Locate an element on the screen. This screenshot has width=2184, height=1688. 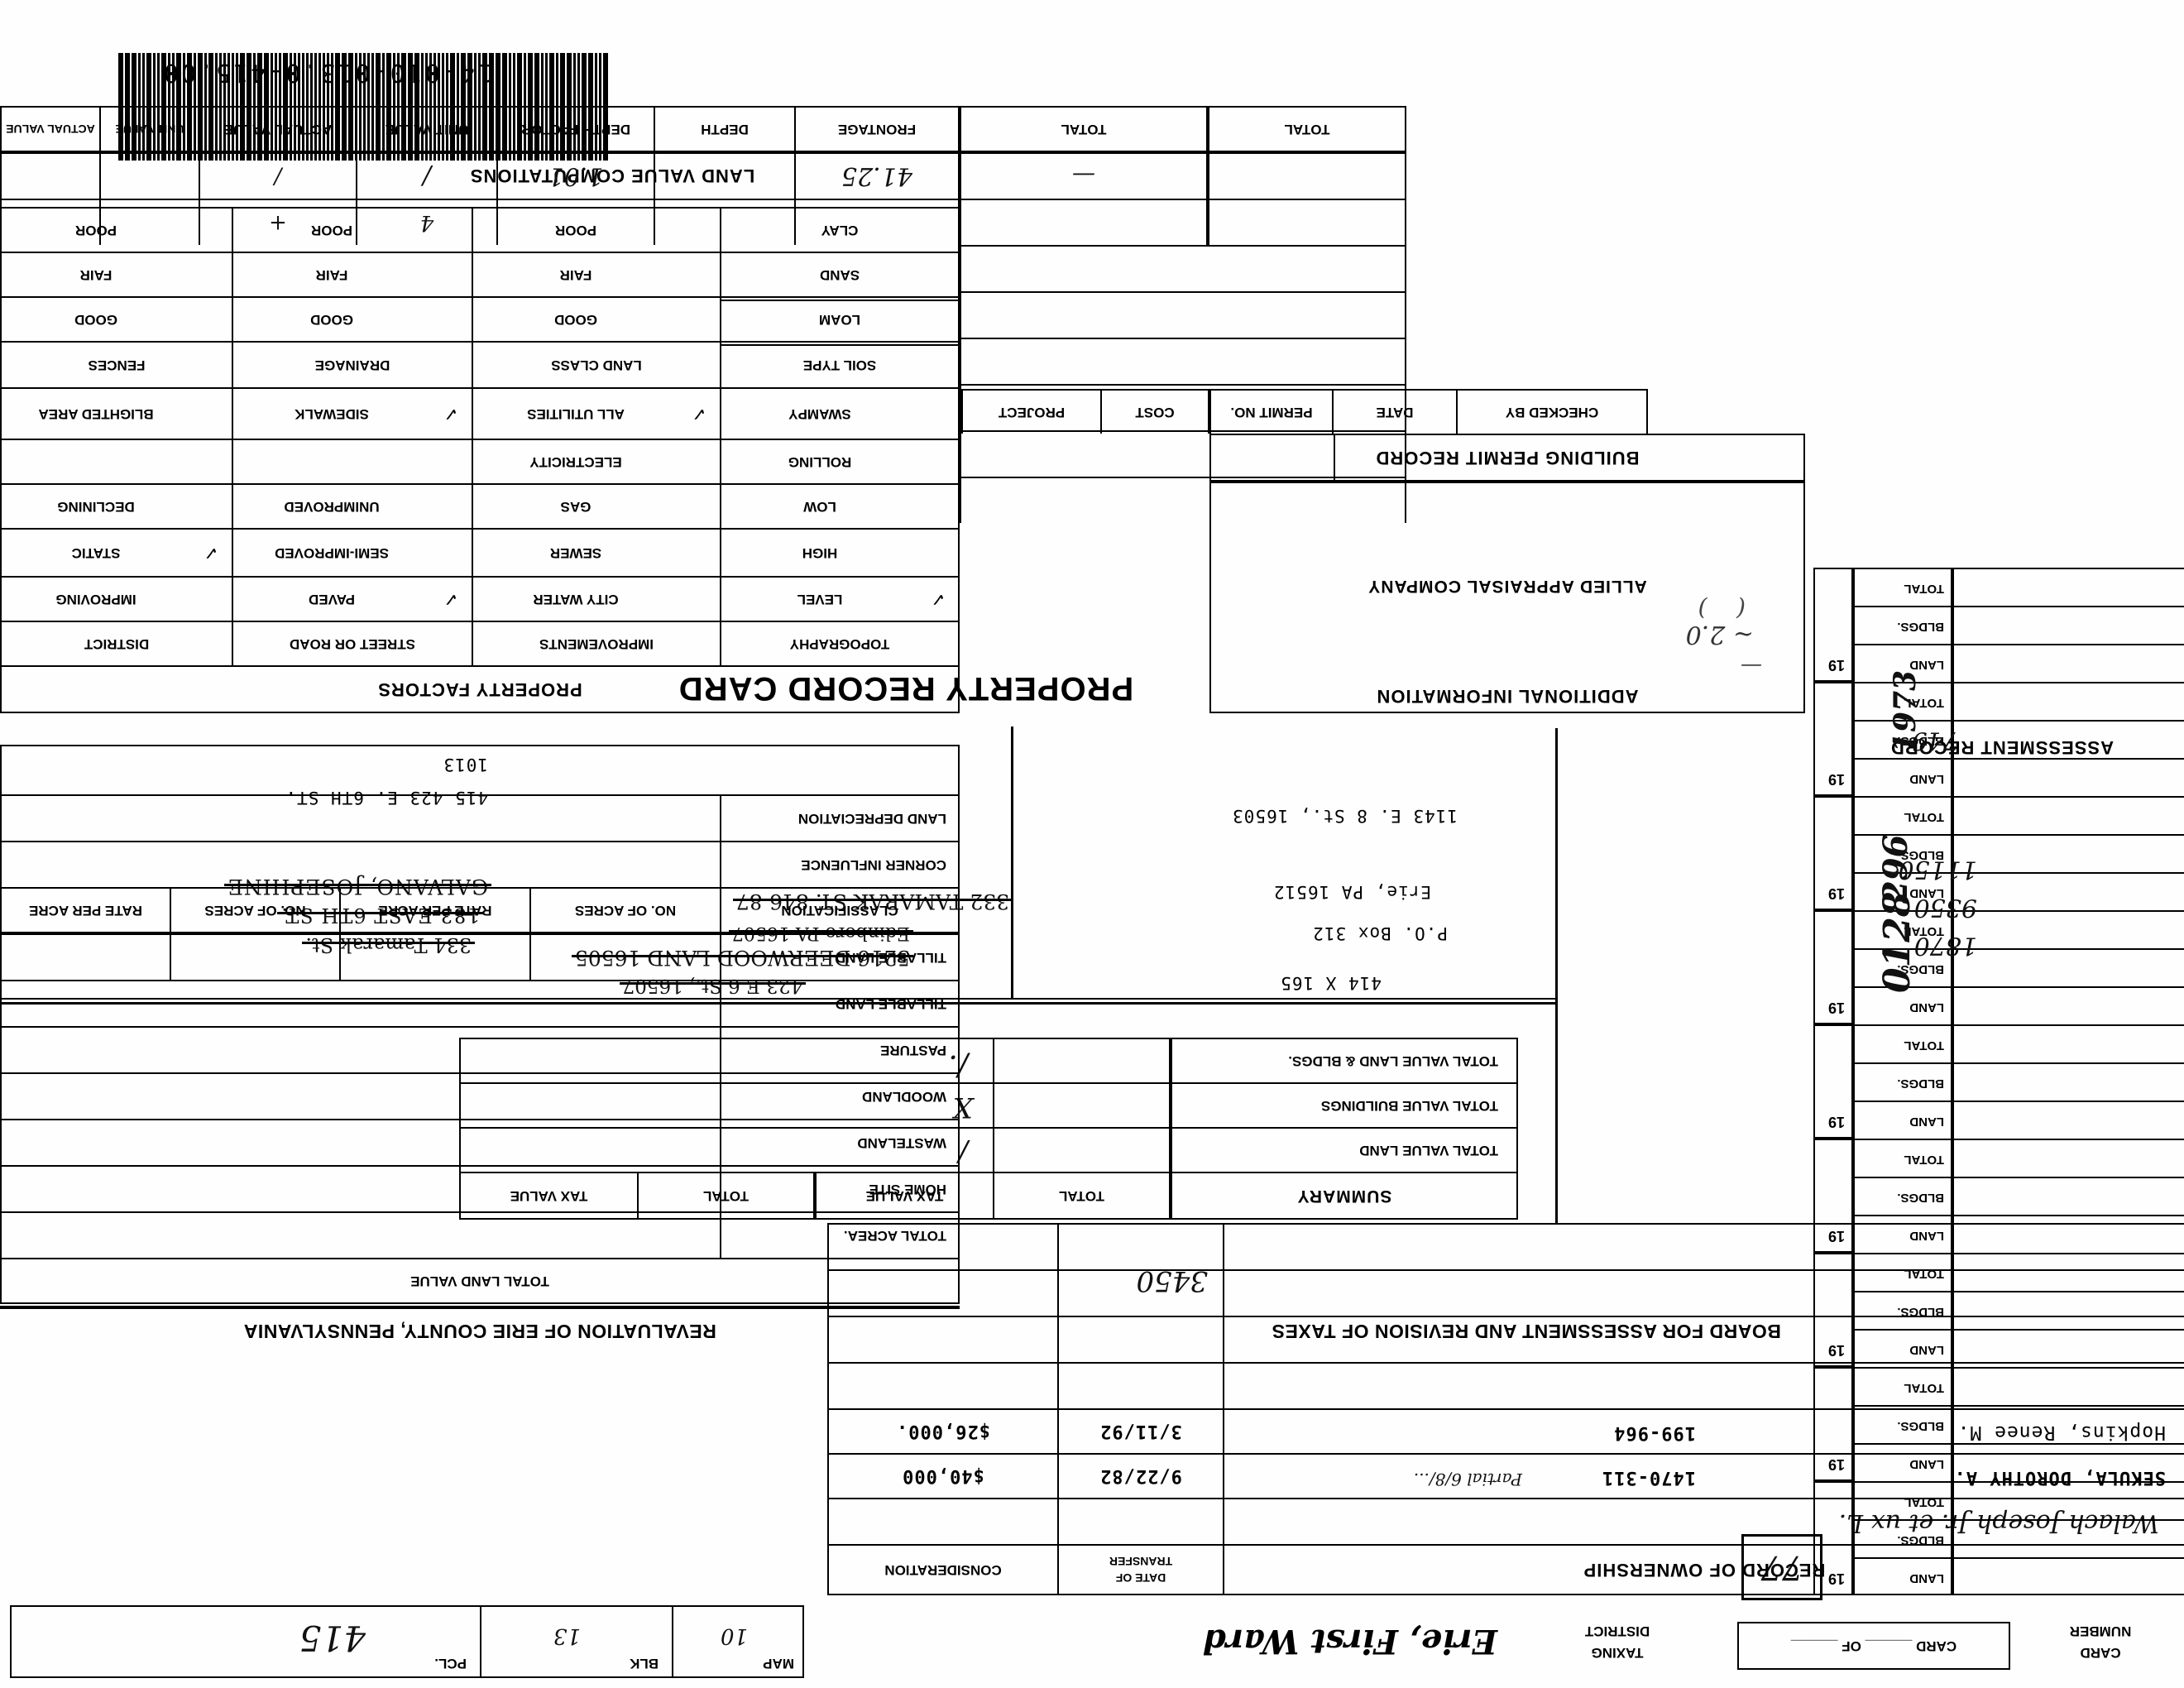
lvc-total-1-row2 is located at coordinates (1084, 222).